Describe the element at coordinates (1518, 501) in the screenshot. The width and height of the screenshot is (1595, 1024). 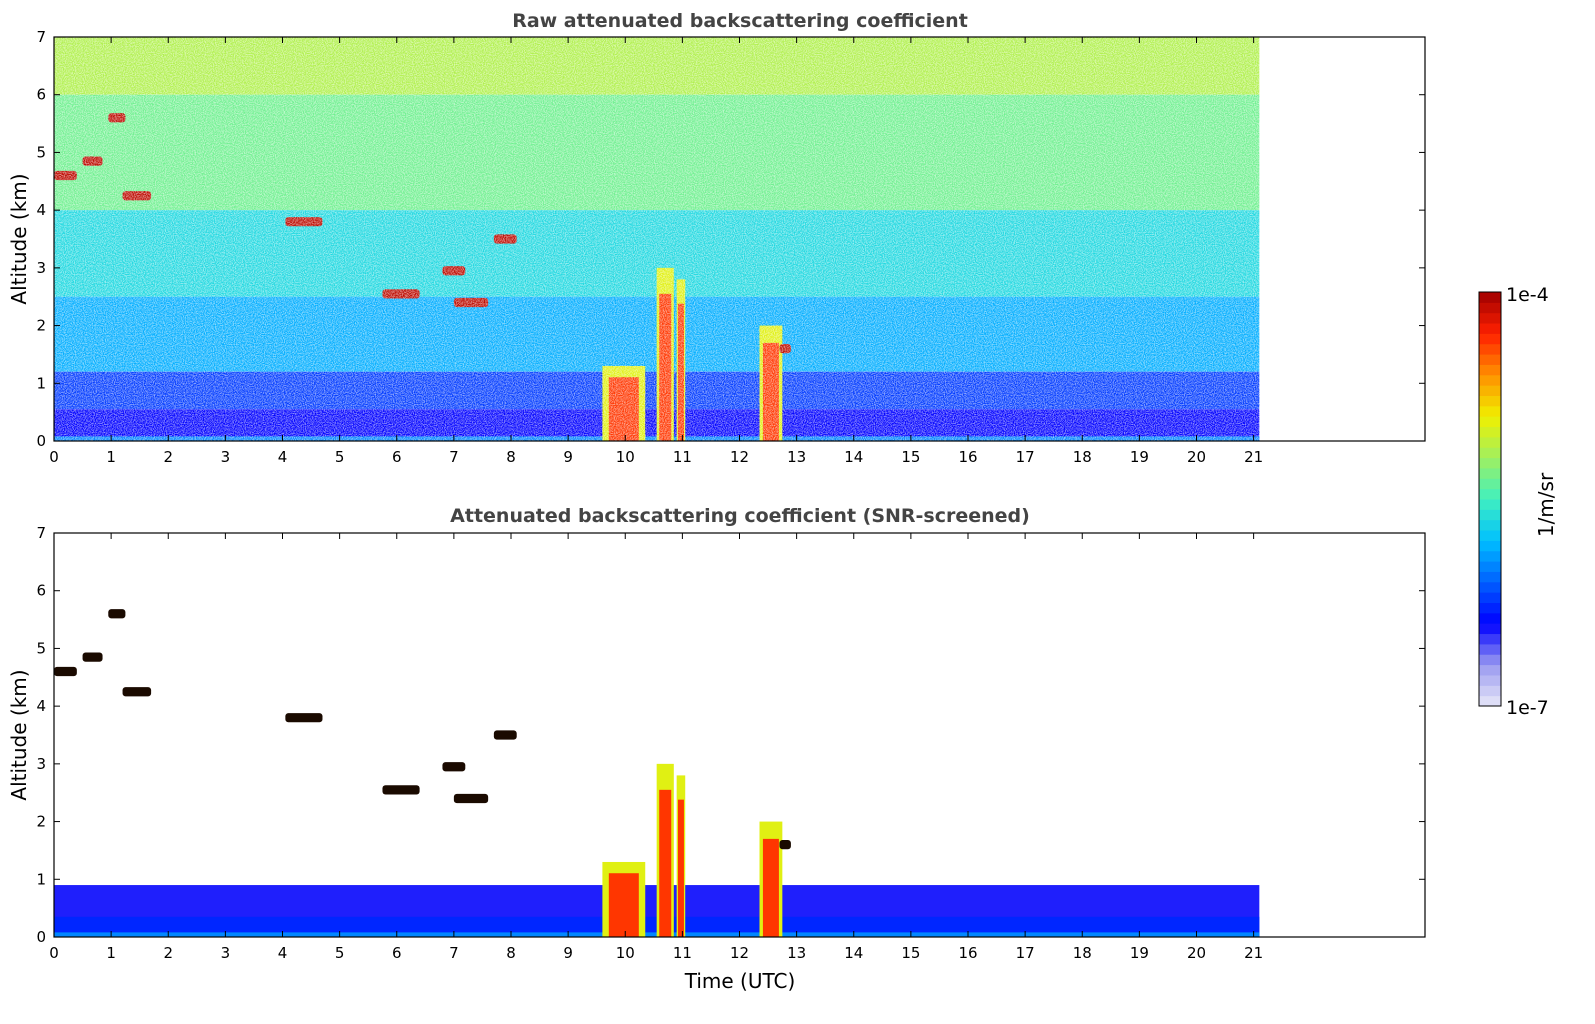
I see `colorbar: 1e-4 1e-7 1/m/sr` at that location.